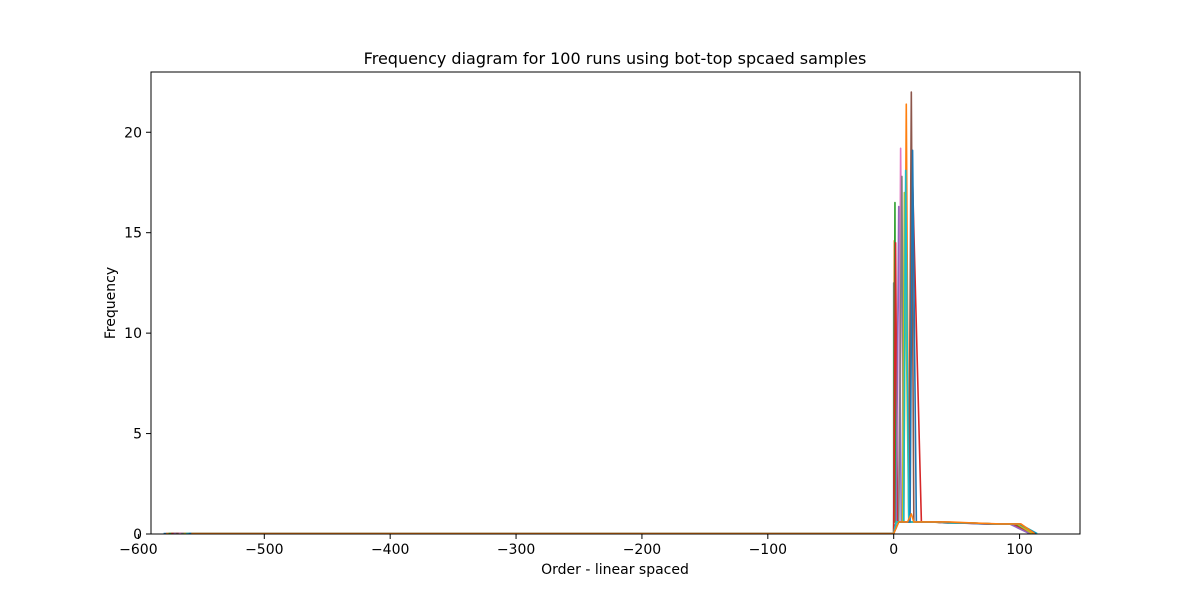 The width and height of the screenshot is (1200, 600). I want to click on y-tick-label: 15, so click(133, 234).